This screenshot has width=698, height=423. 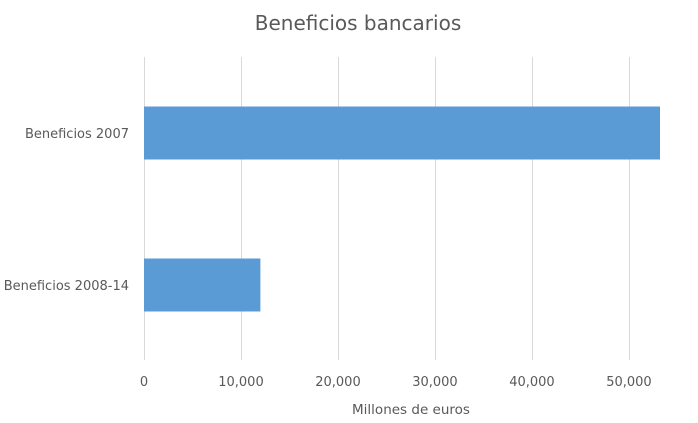 What do you see at coordinates (144, 382) in the screenshot?
I see `x-tick-label: 0` at bounding box center [144, 382].